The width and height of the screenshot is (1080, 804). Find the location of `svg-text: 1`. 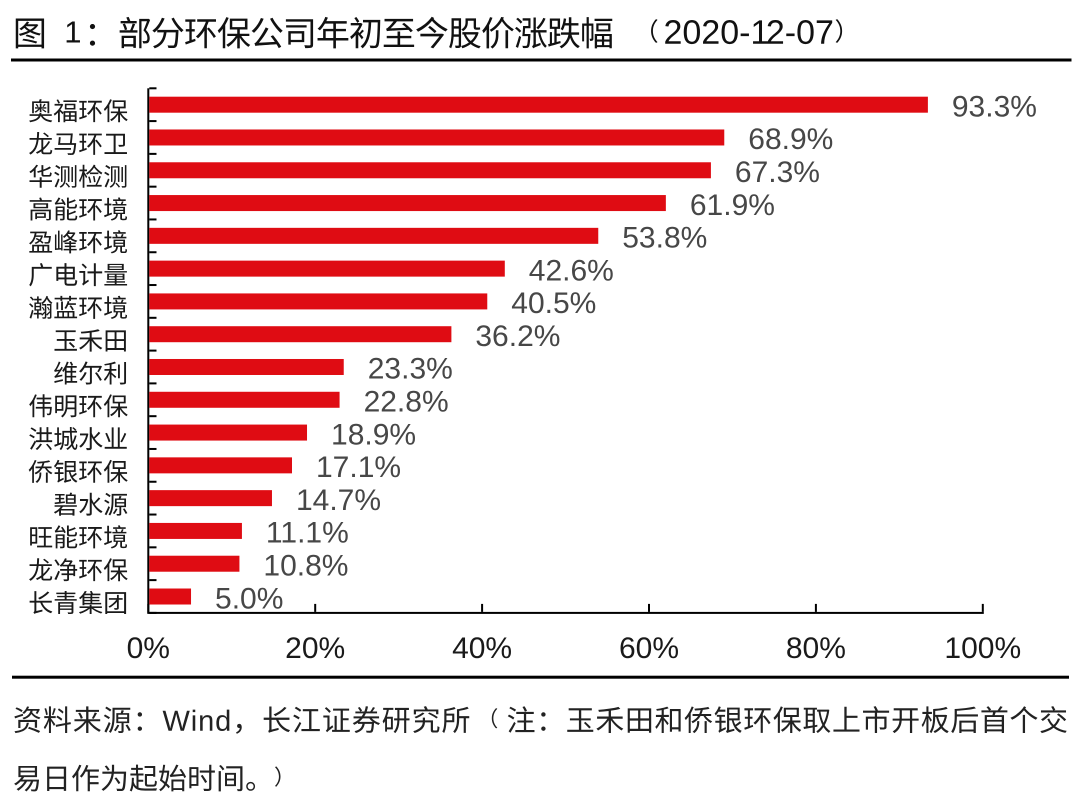

svg-text: 1 is located at coordinates (72, 32).